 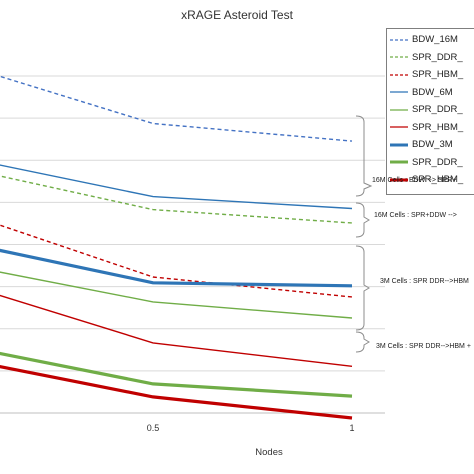 I want to click on annotation-16m-bdw-spr: 16M Cells : BDW --> SPR+, so click(x=414, y=180).